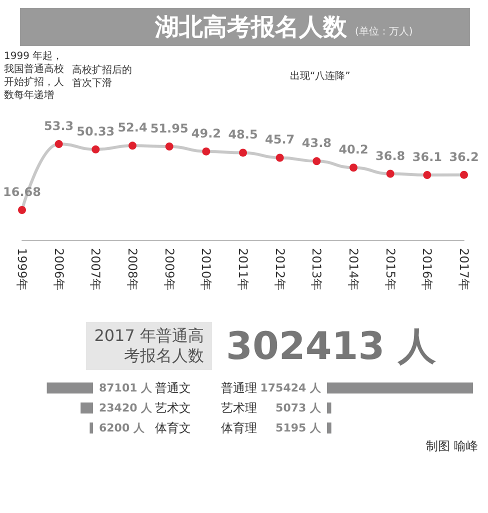 The image size is (488, 513). Describe the element at coordinates (384, 32) in the screenshot. I see `chart-subtitle: (单位：万人)` at that location.